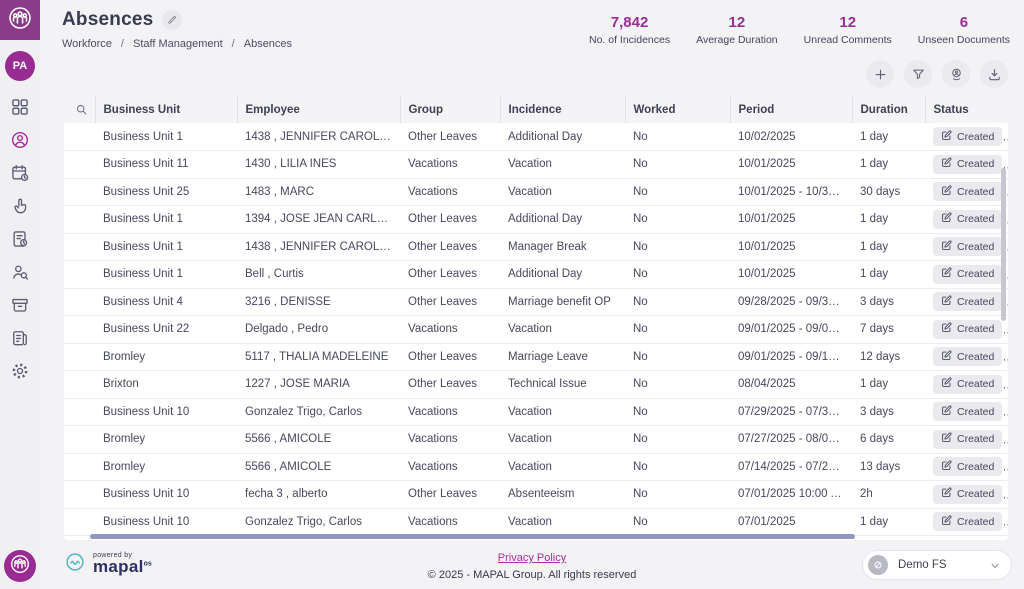 Image resolution: width=1024 pixels, height=589 pixels. I want to click on sidebar-item-report, so click(20, 239).